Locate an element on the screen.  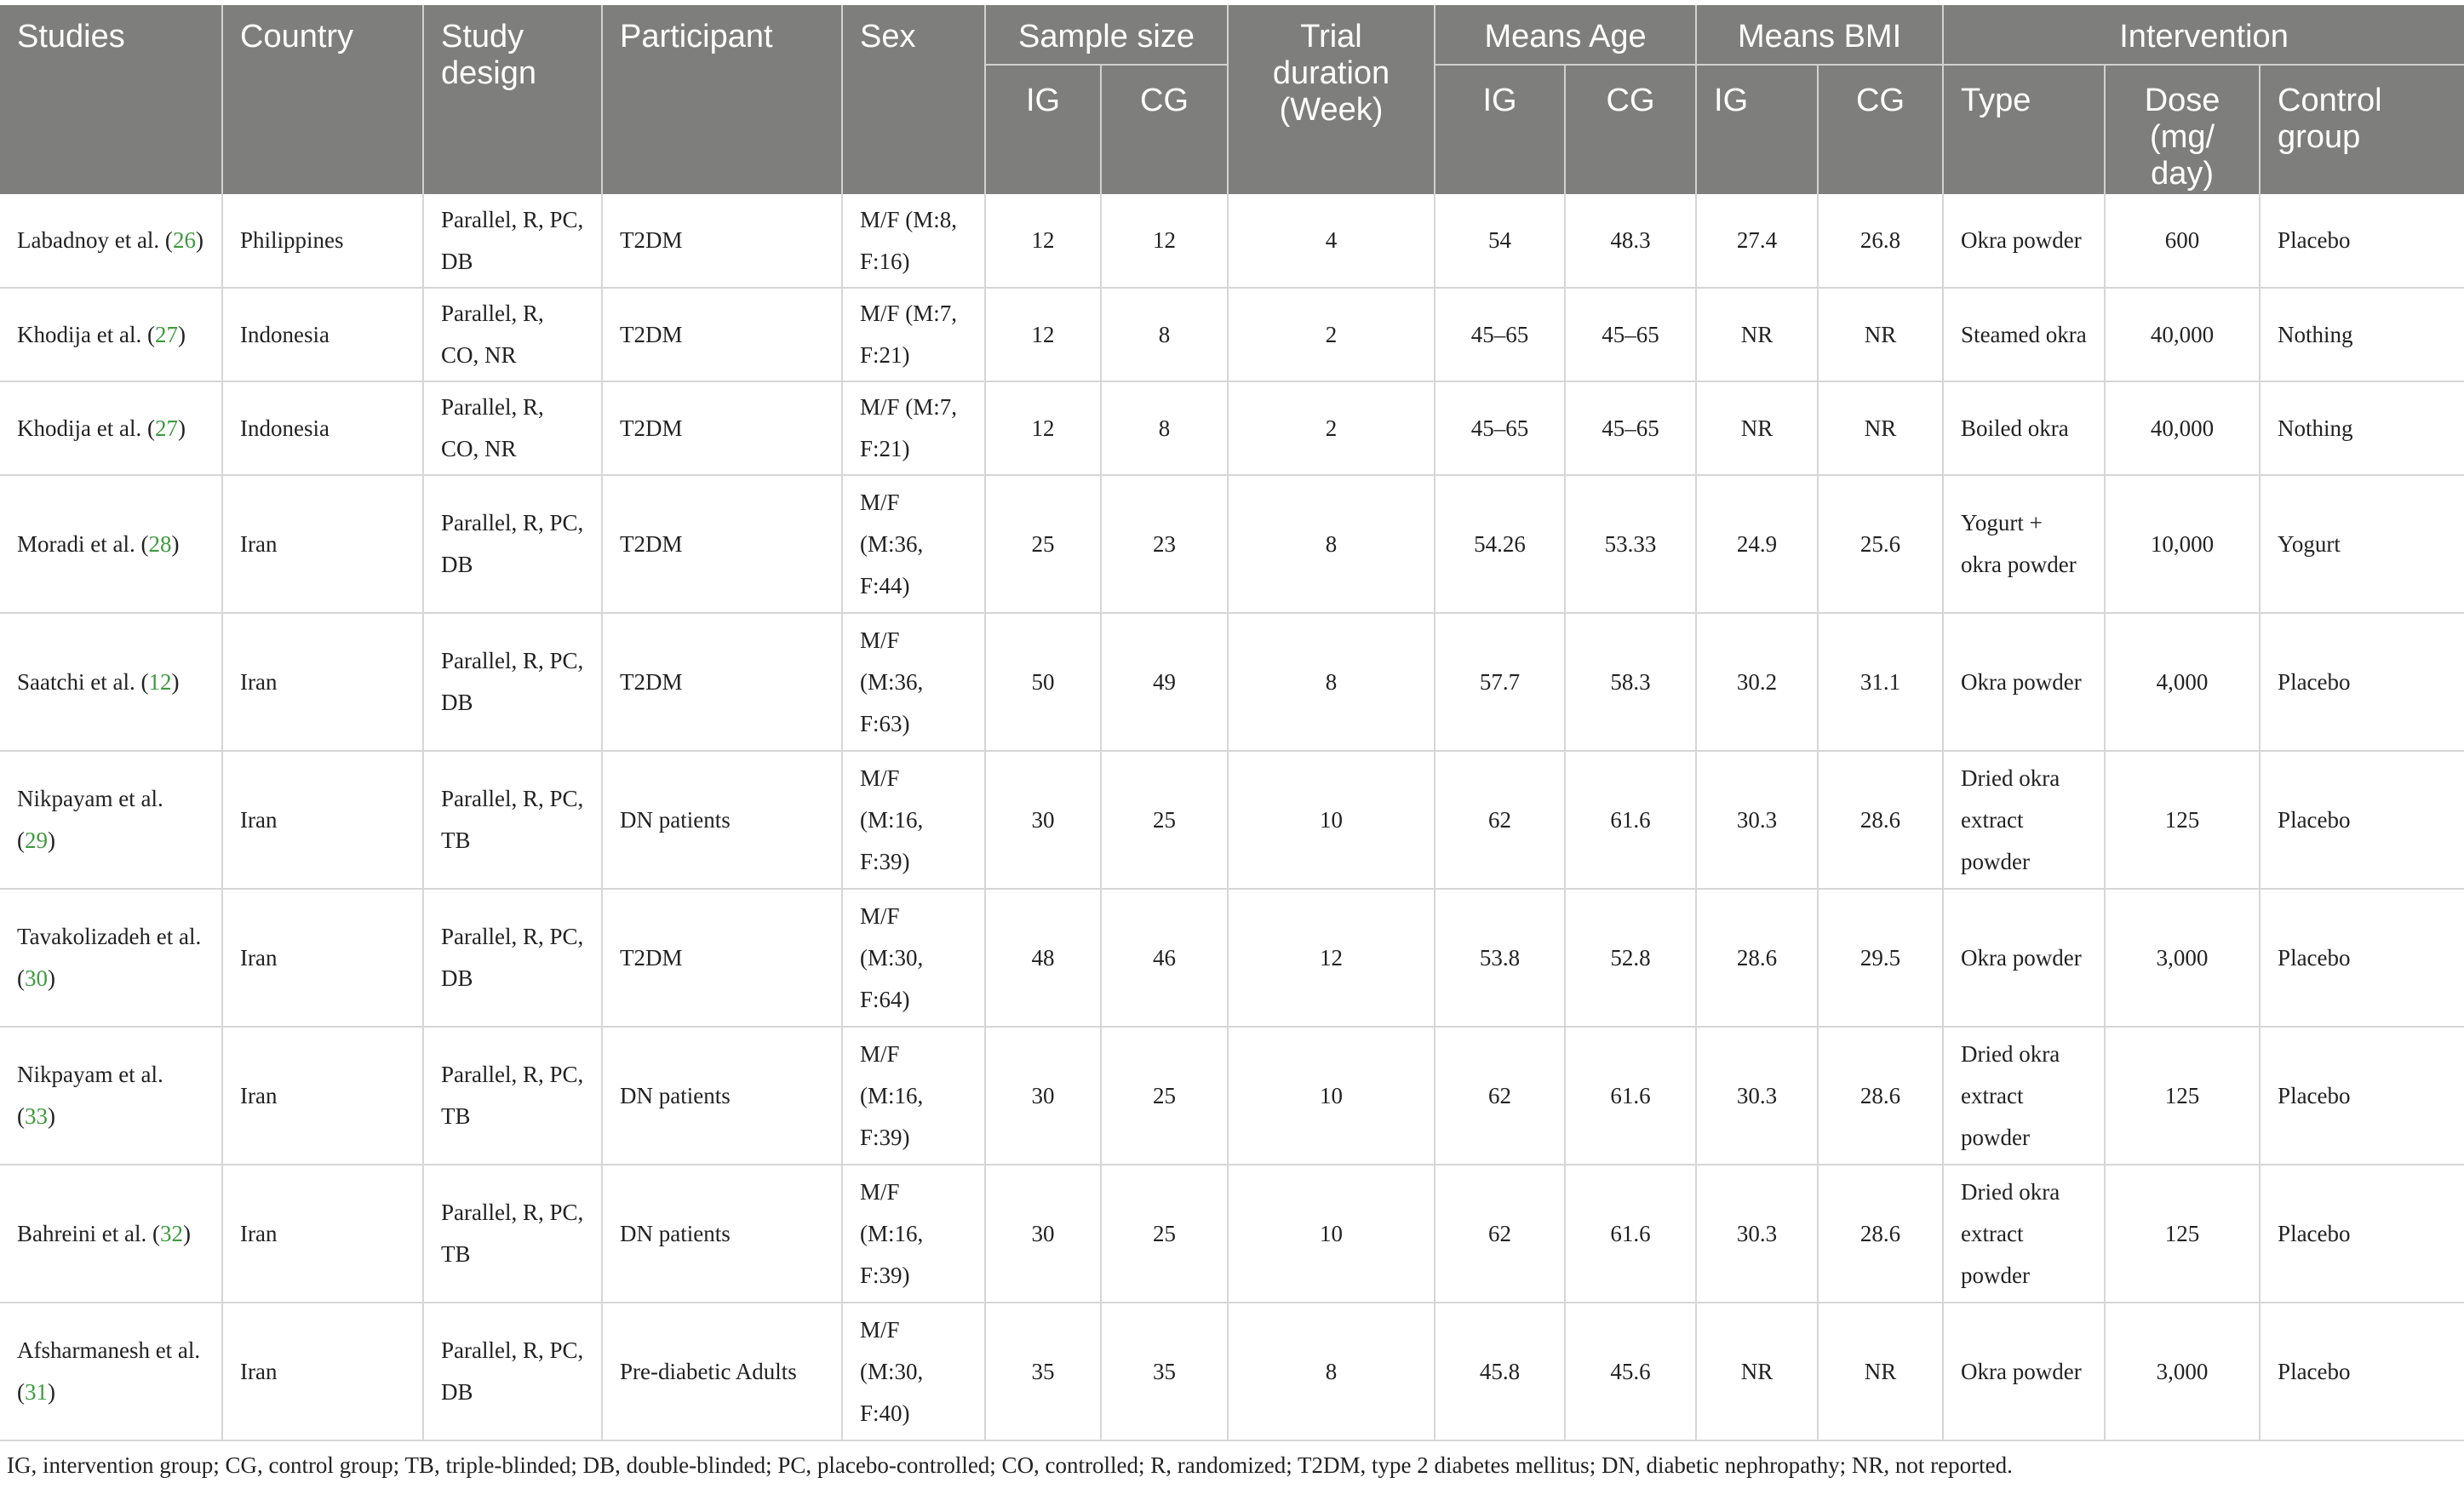
cell-sex: M/F (M:36, F:63) is located at coordinates (914, 682).